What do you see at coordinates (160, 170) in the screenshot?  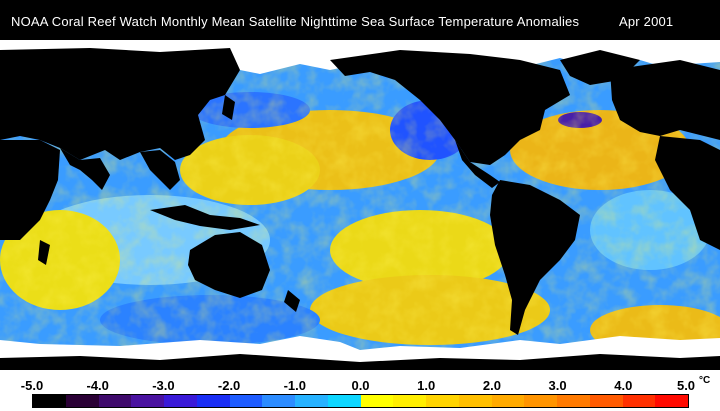 I see `land-se-asia` at bounding box center [160, 170].